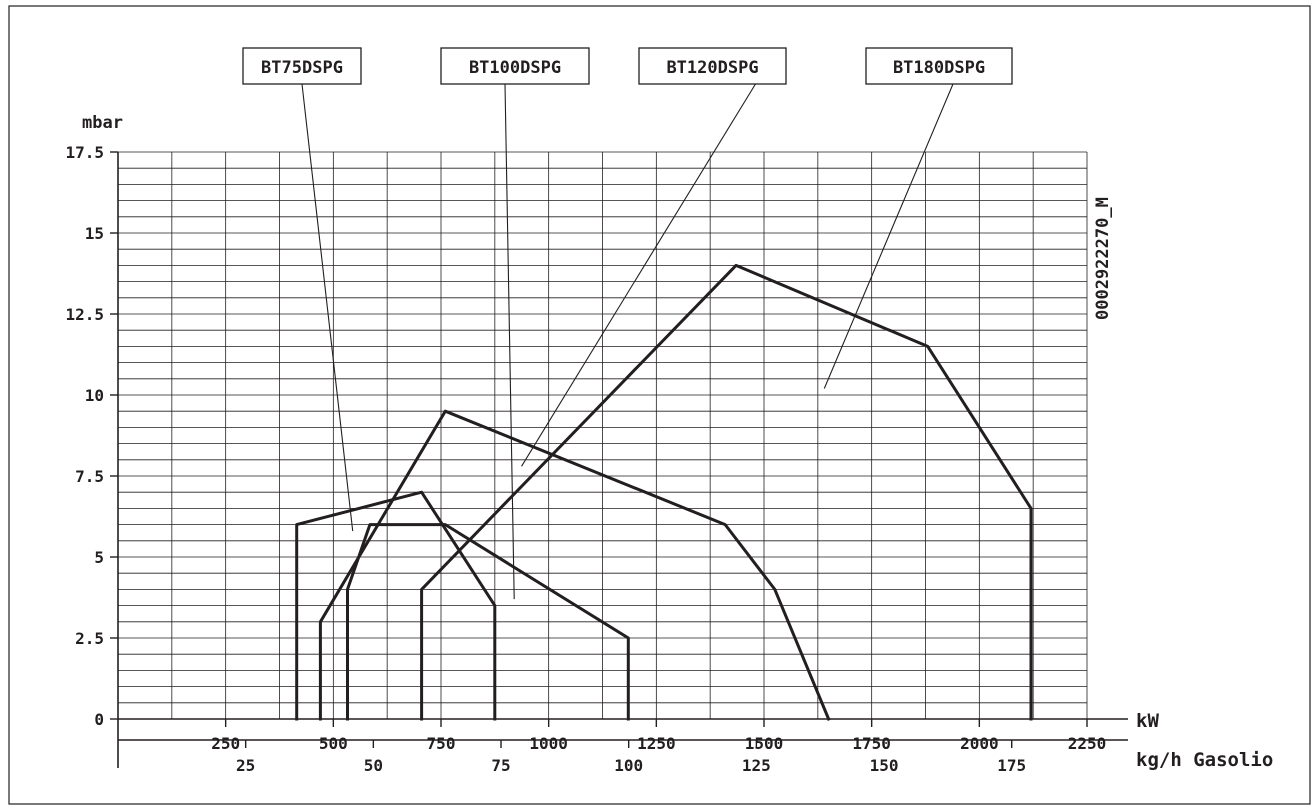  Describe the element at coordinates (99, 557) in the screenshot. I see `y-tick-label: 5` at that location.